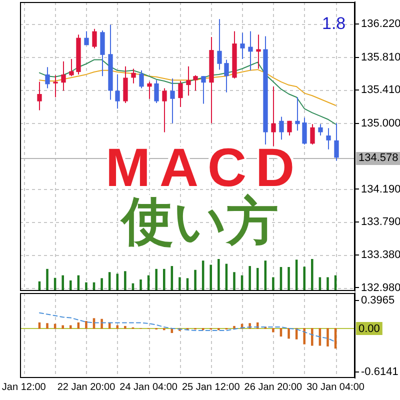  Describe the element at coordinates (378, 300) in the screenshot. I see `y-tick-label: 0.3965` at that location.